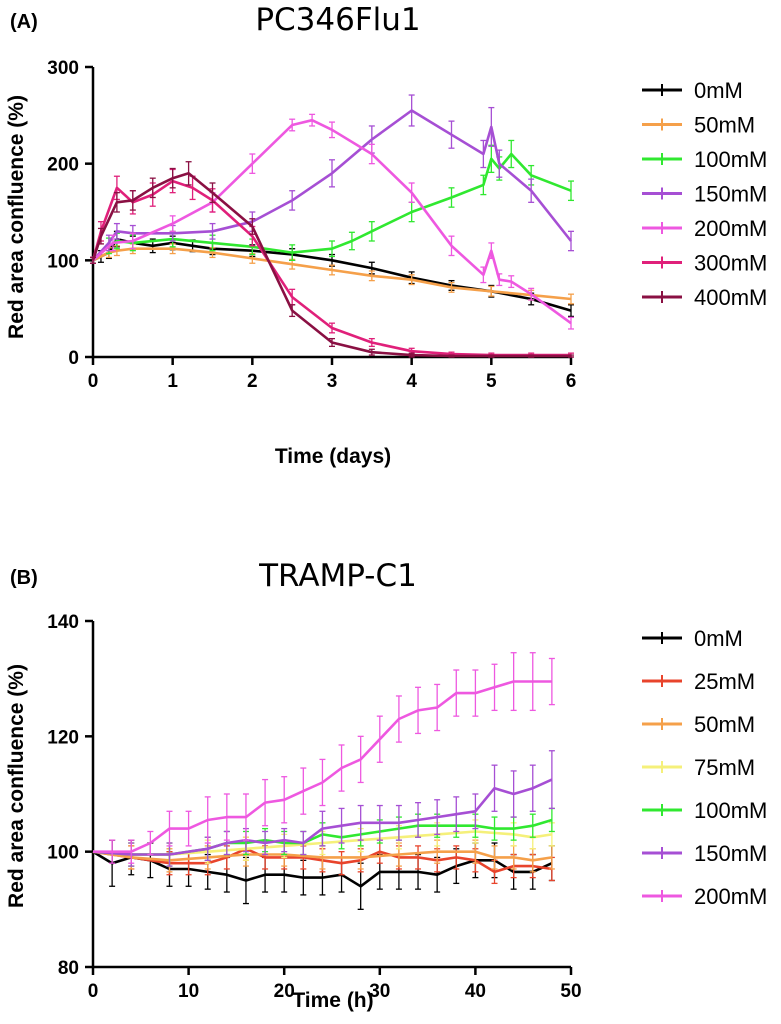 The height and width of the screenshot is (1024, 781). I want to click on panel-a-legend-item: 100mM, so click(704, 159).